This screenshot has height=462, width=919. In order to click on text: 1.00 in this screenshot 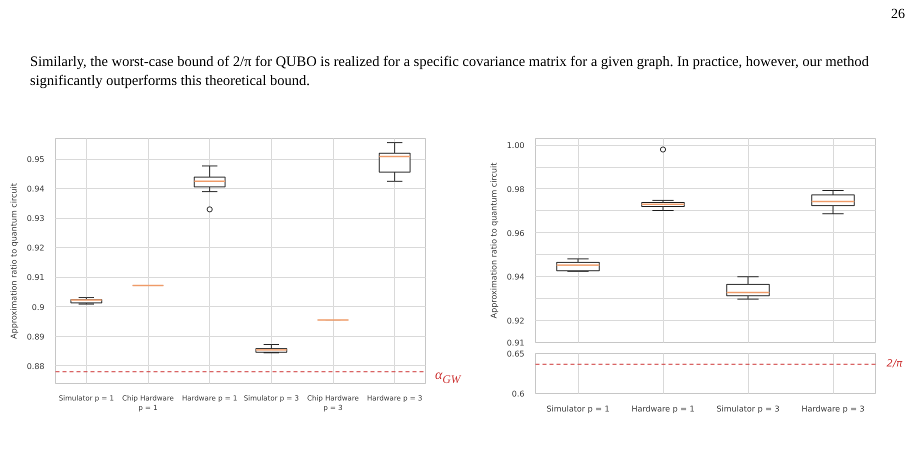, I will do `click(515, 145)`.